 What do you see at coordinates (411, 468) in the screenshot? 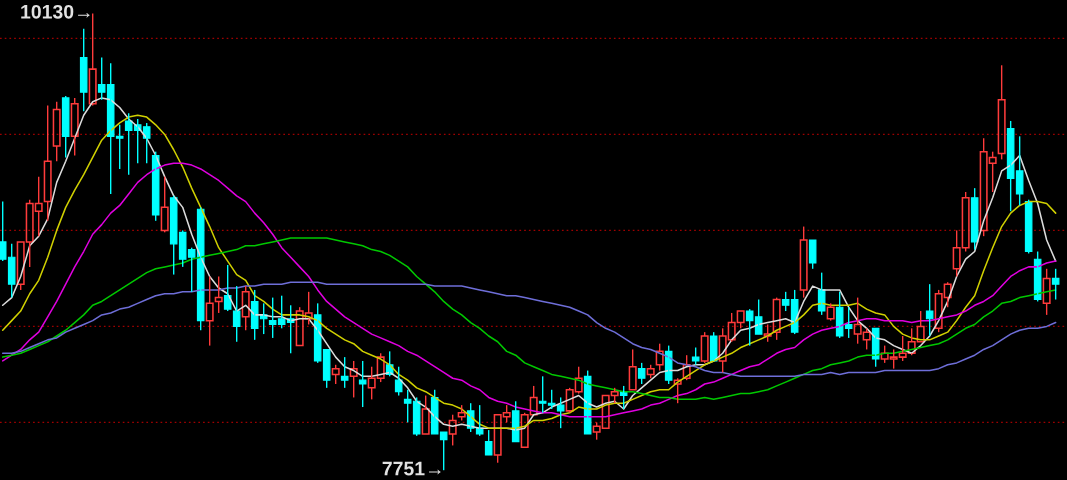
I see `annotation: 7751→` at bounding box center [411, 468].